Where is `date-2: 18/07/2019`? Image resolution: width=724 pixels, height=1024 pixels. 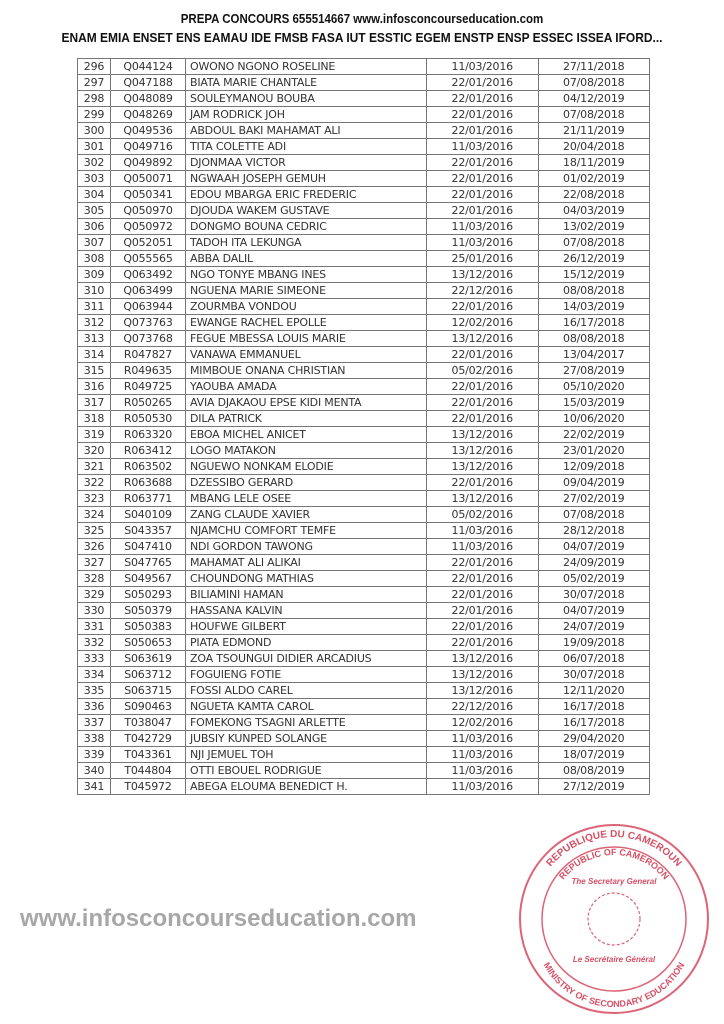
date-2: 18/07/2019 is located at coordinates (593, 754).